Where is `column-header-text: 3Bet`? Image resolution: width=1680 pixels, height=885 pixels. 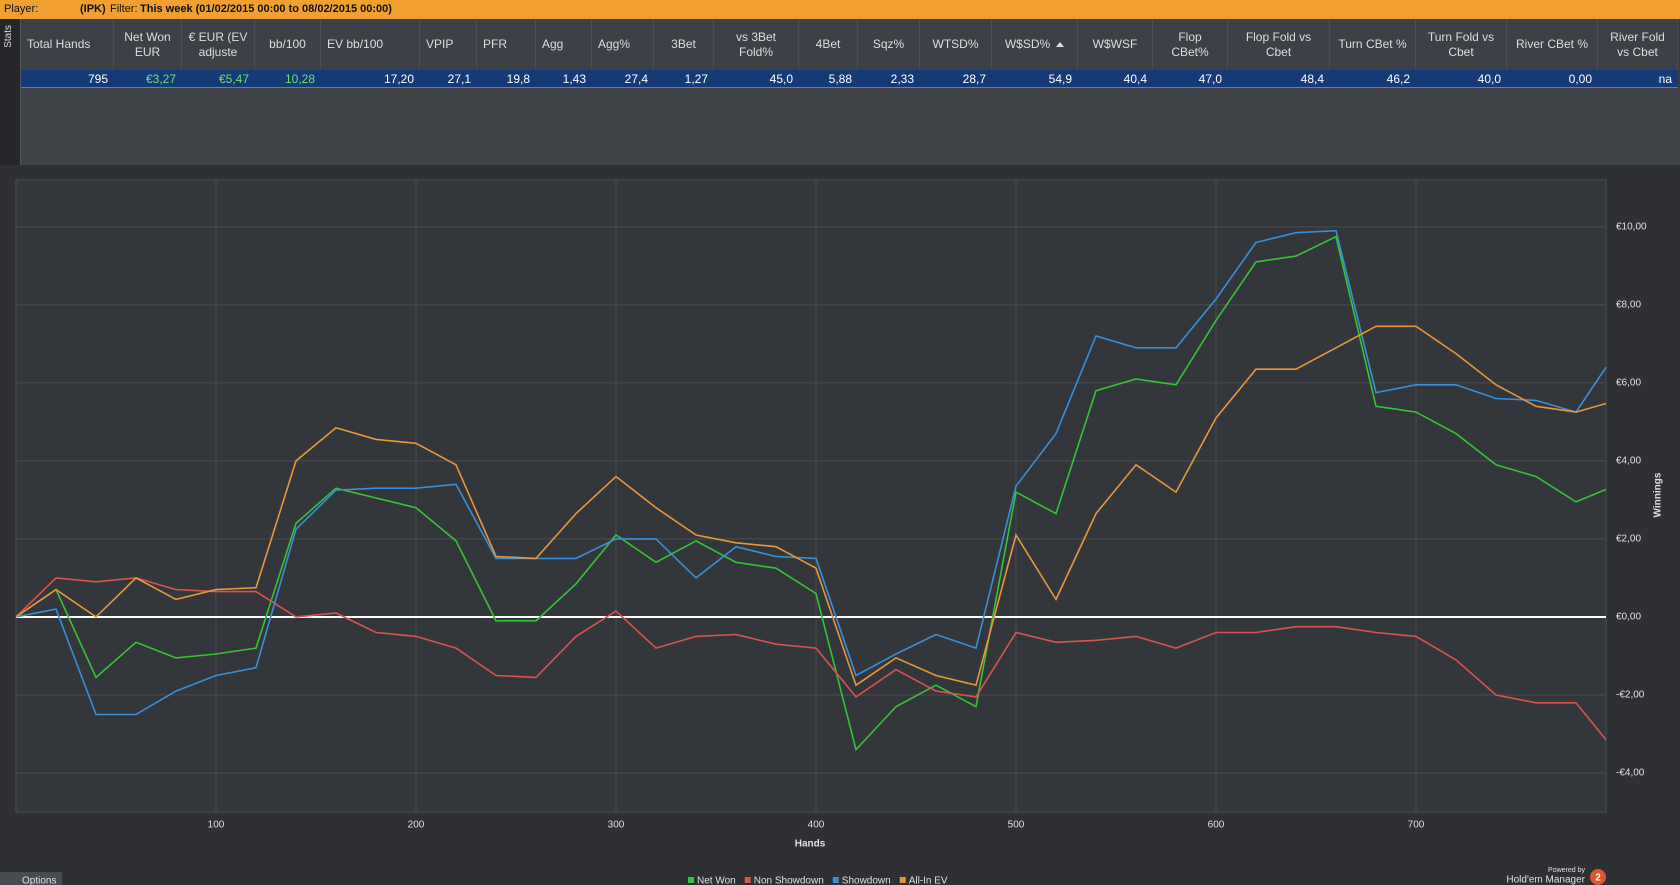 column-header-text: 3Bet is located at coordinates (683, 44).